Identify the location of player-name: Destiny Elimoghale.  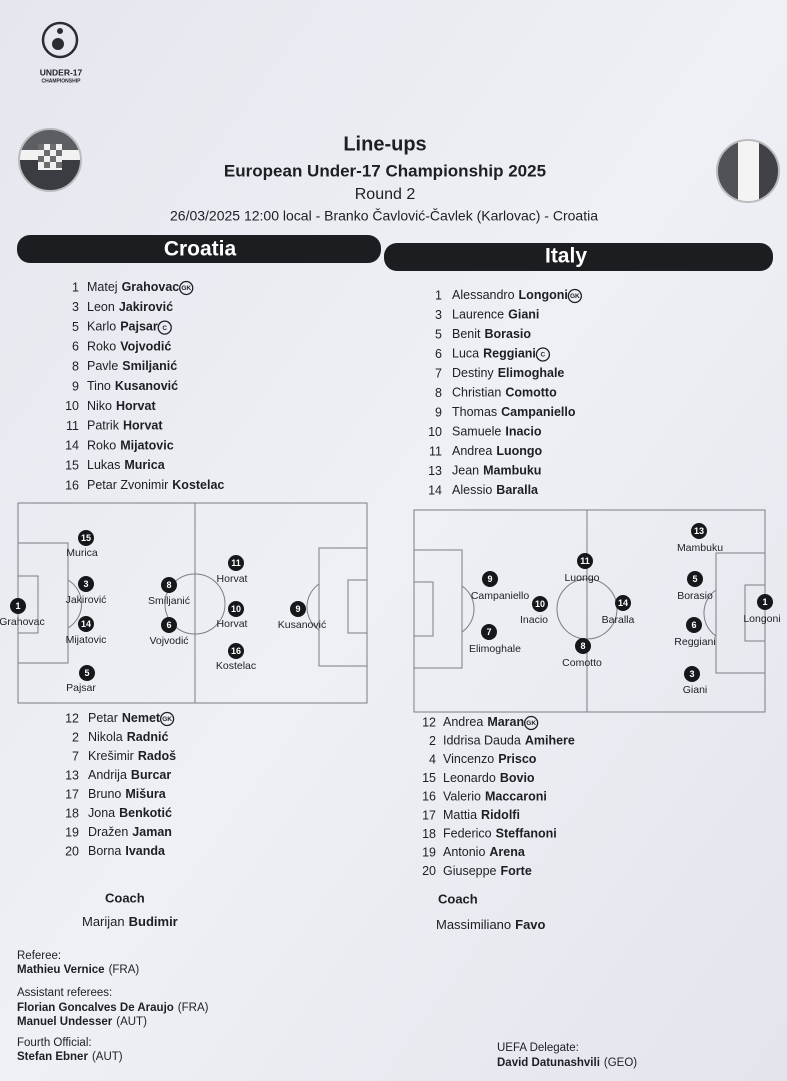
(508, 373).